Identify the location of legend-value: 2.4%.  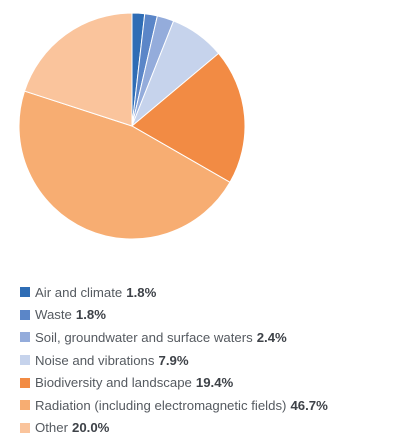
(271, 337).